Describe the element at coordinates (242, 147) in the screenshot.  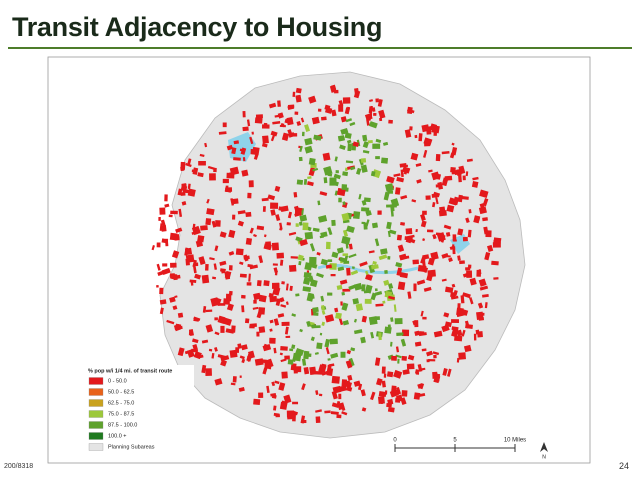
I see `lake` at that location.